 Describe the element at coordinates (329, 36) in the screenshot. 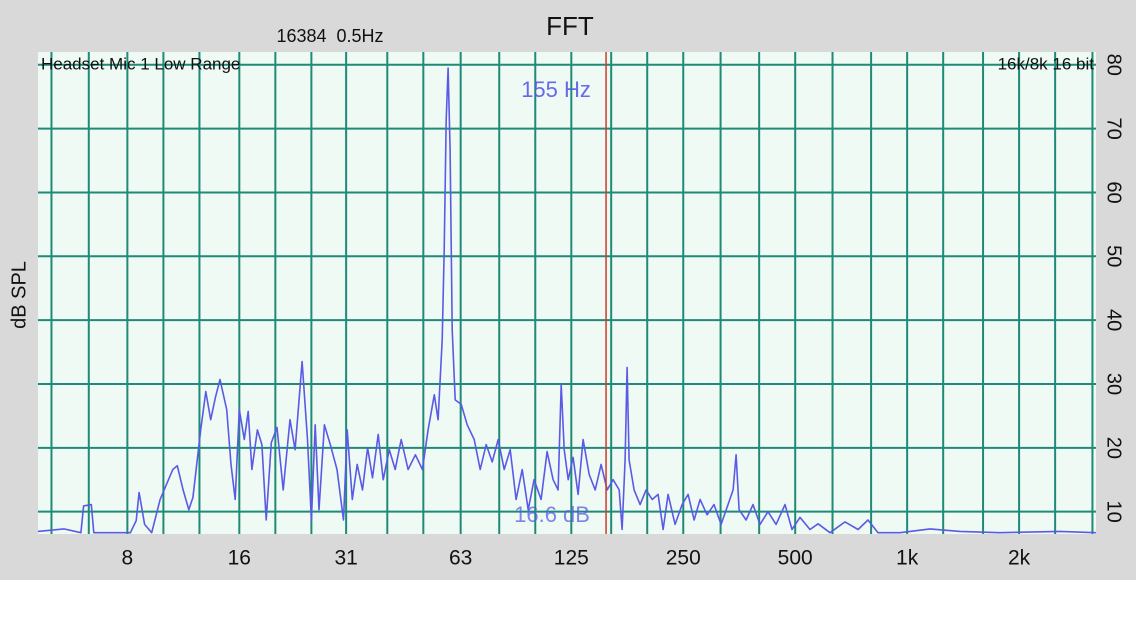

I see `subtitle: 16384 0.5Hz` at that location.